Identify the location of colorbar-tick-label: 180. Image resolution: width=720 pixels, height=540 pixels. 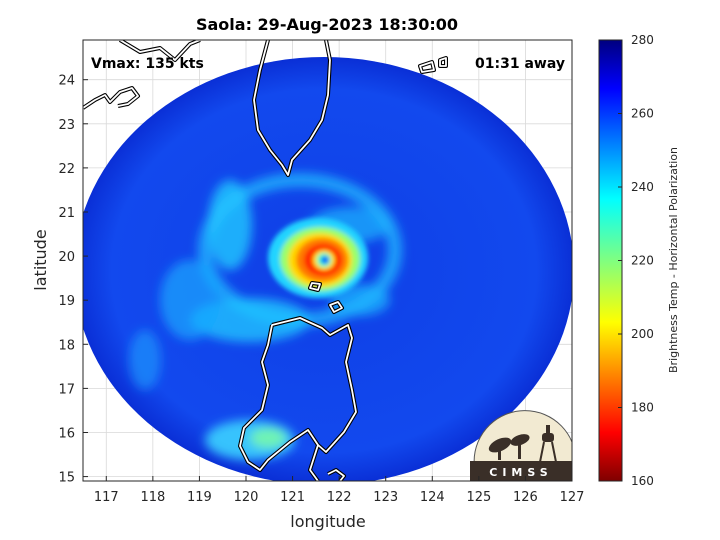
(642, 408).